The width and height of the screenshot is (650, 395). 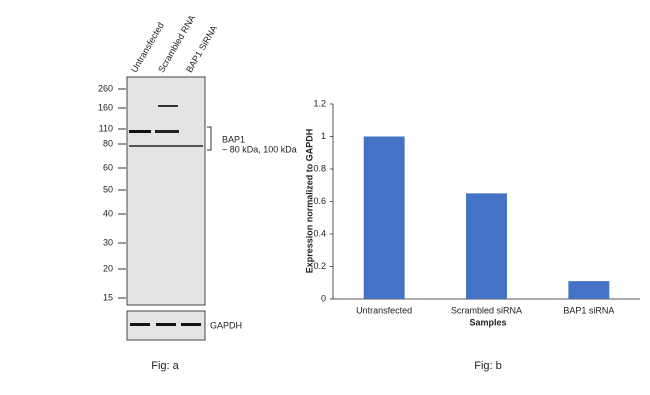 What do you see at coordinates (108, 189) in the screenshot?
I see `marker-label: 50` at bounding box center [108, 189].